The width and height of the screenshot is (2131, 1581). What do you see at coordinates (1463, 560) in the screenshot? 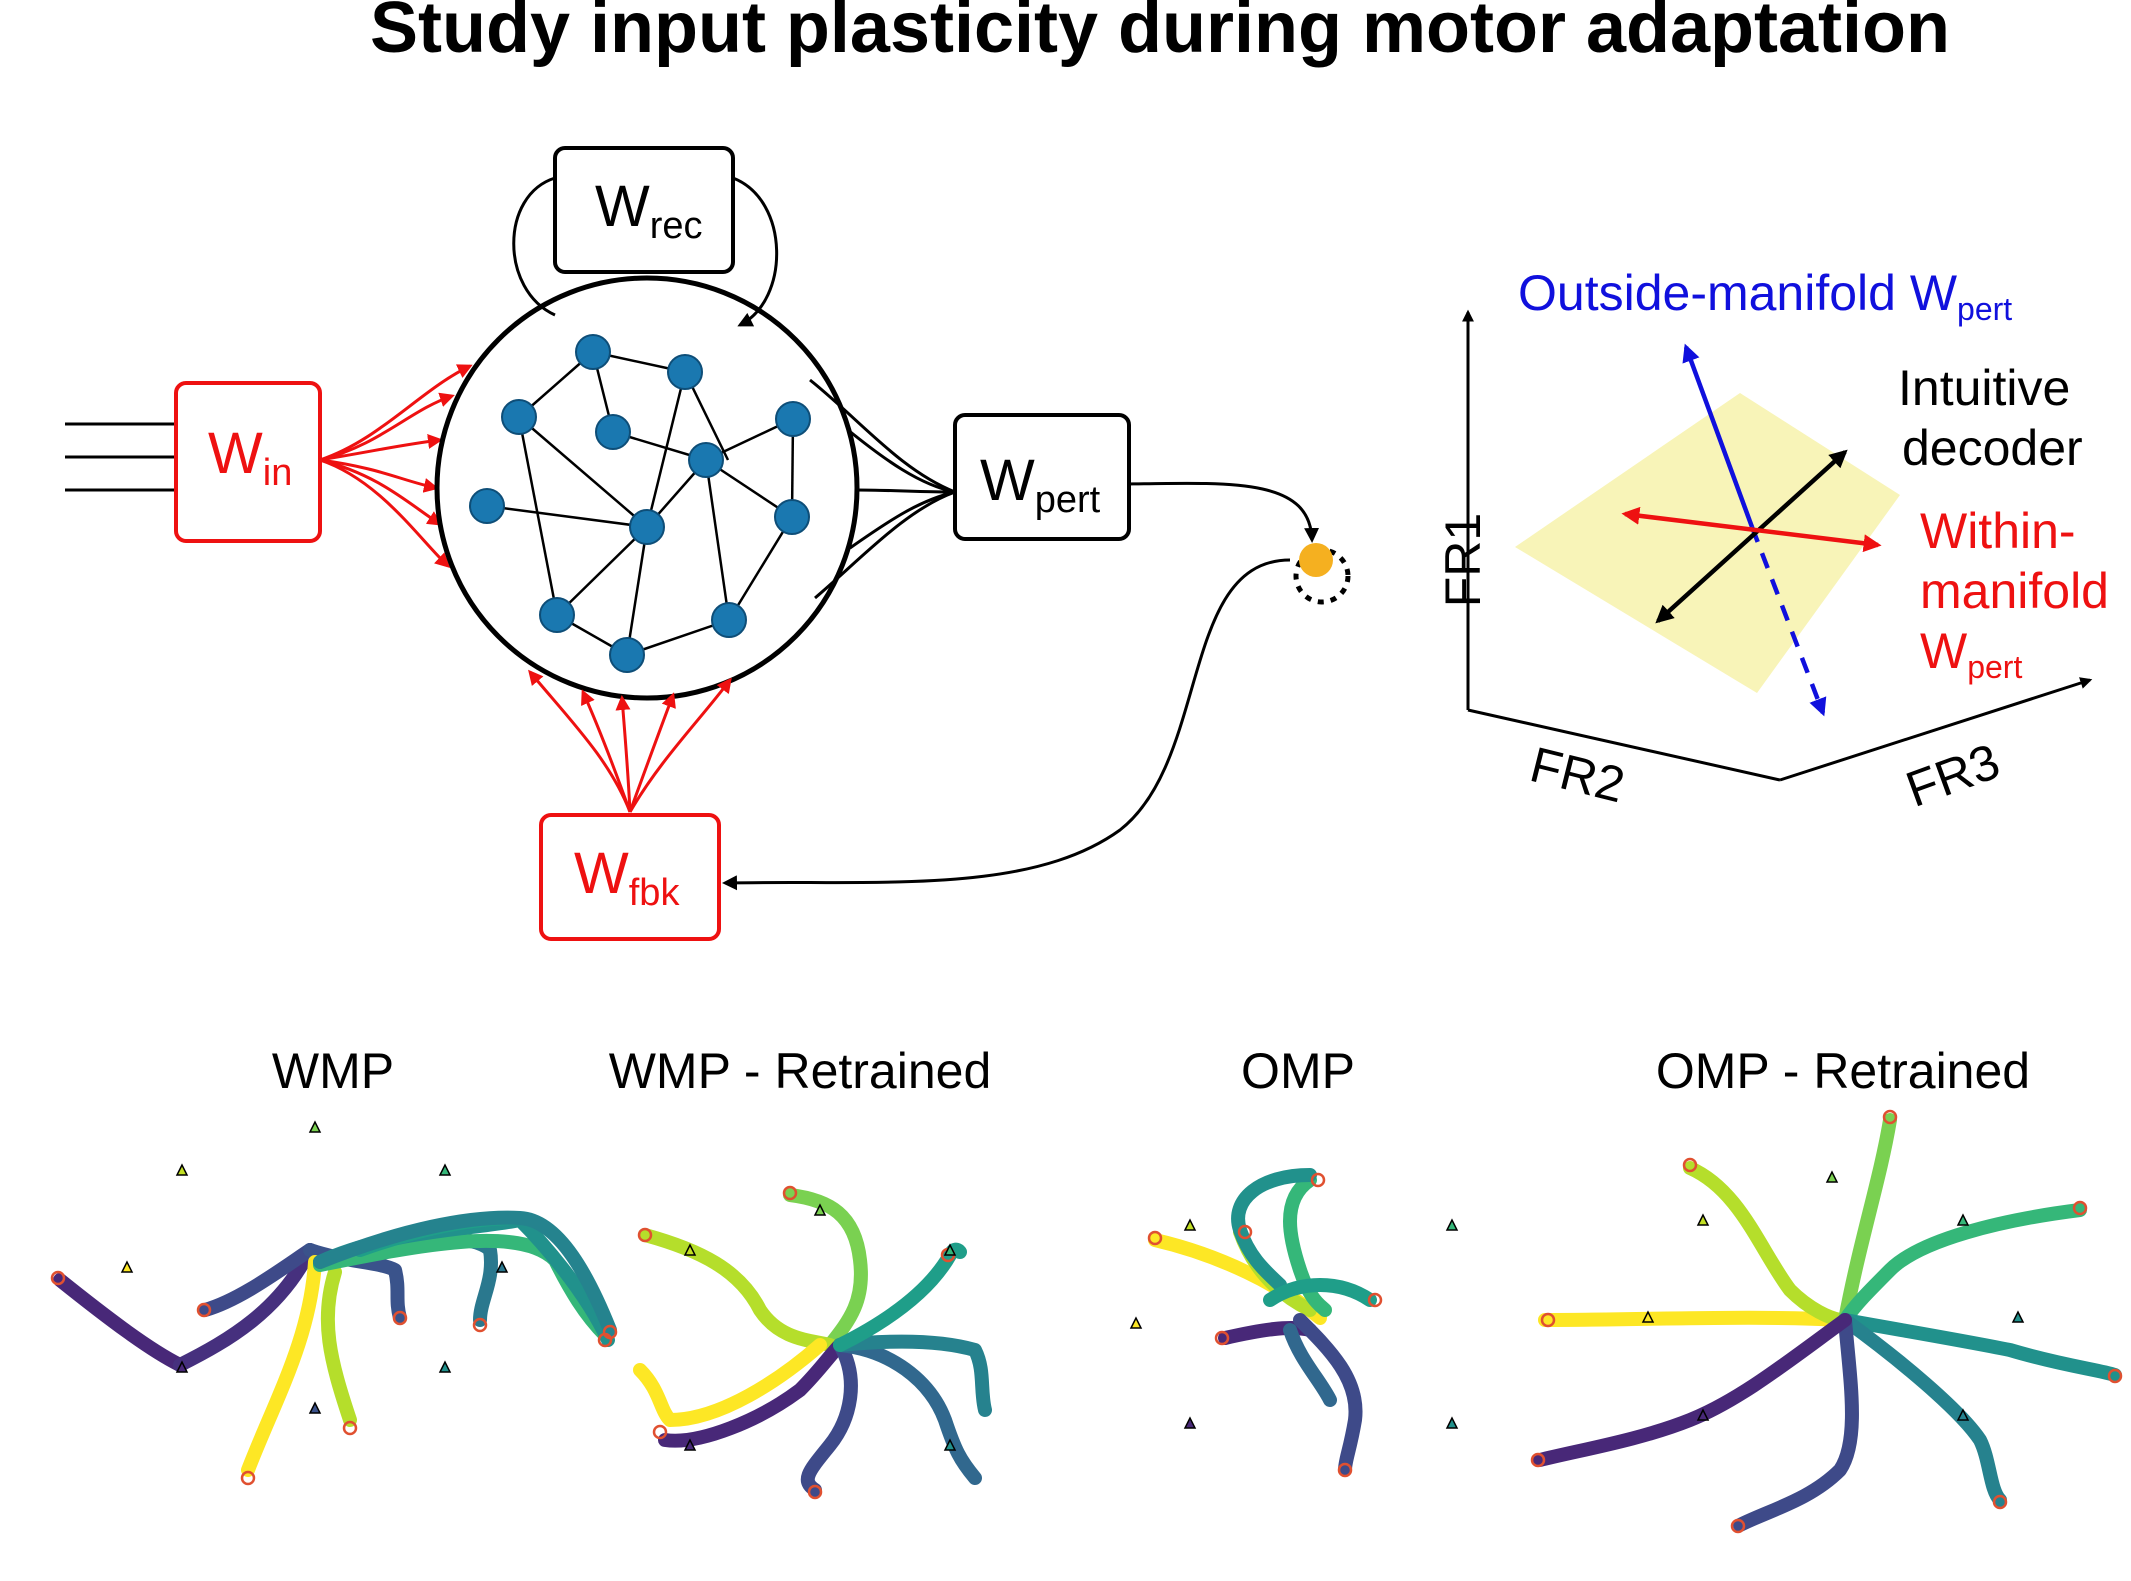
I see `axis-label-fr1: FR1` at bounding box center [1463, 560].